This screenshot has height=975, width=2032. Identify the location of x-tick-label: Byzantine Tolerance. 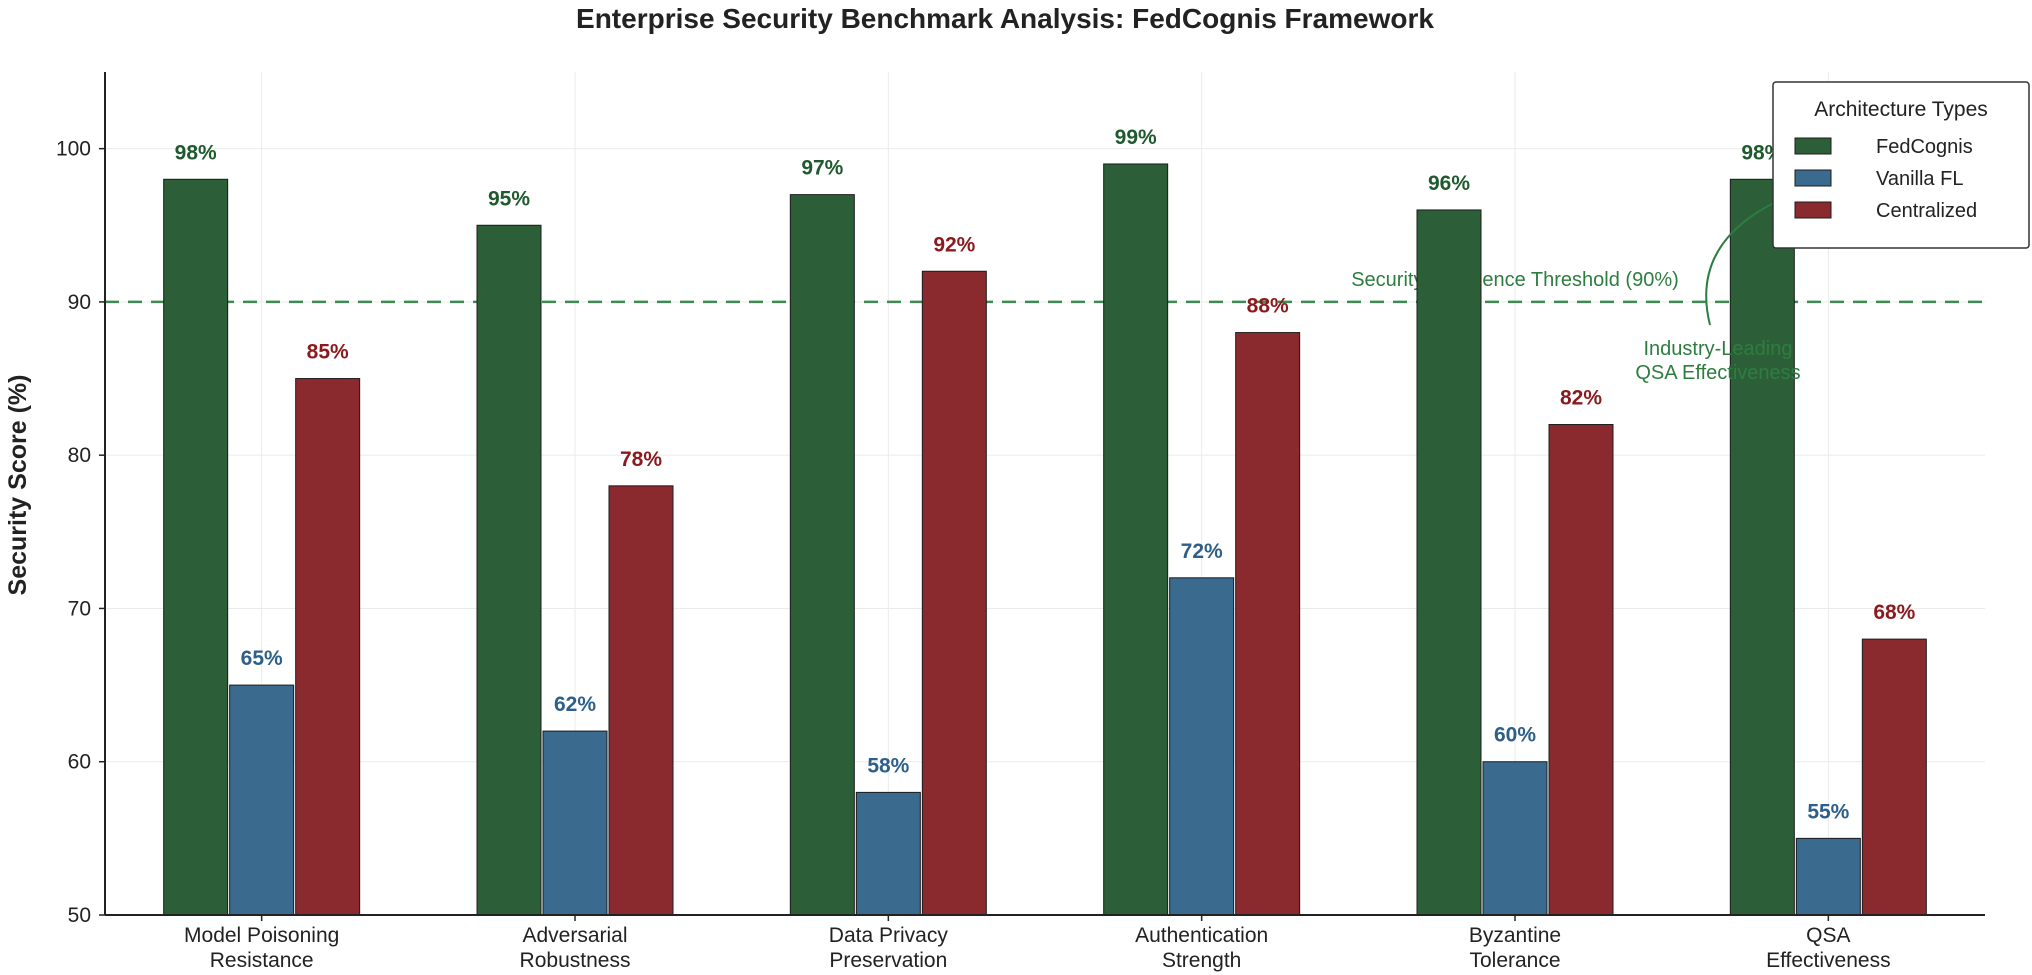
(1515, 948).